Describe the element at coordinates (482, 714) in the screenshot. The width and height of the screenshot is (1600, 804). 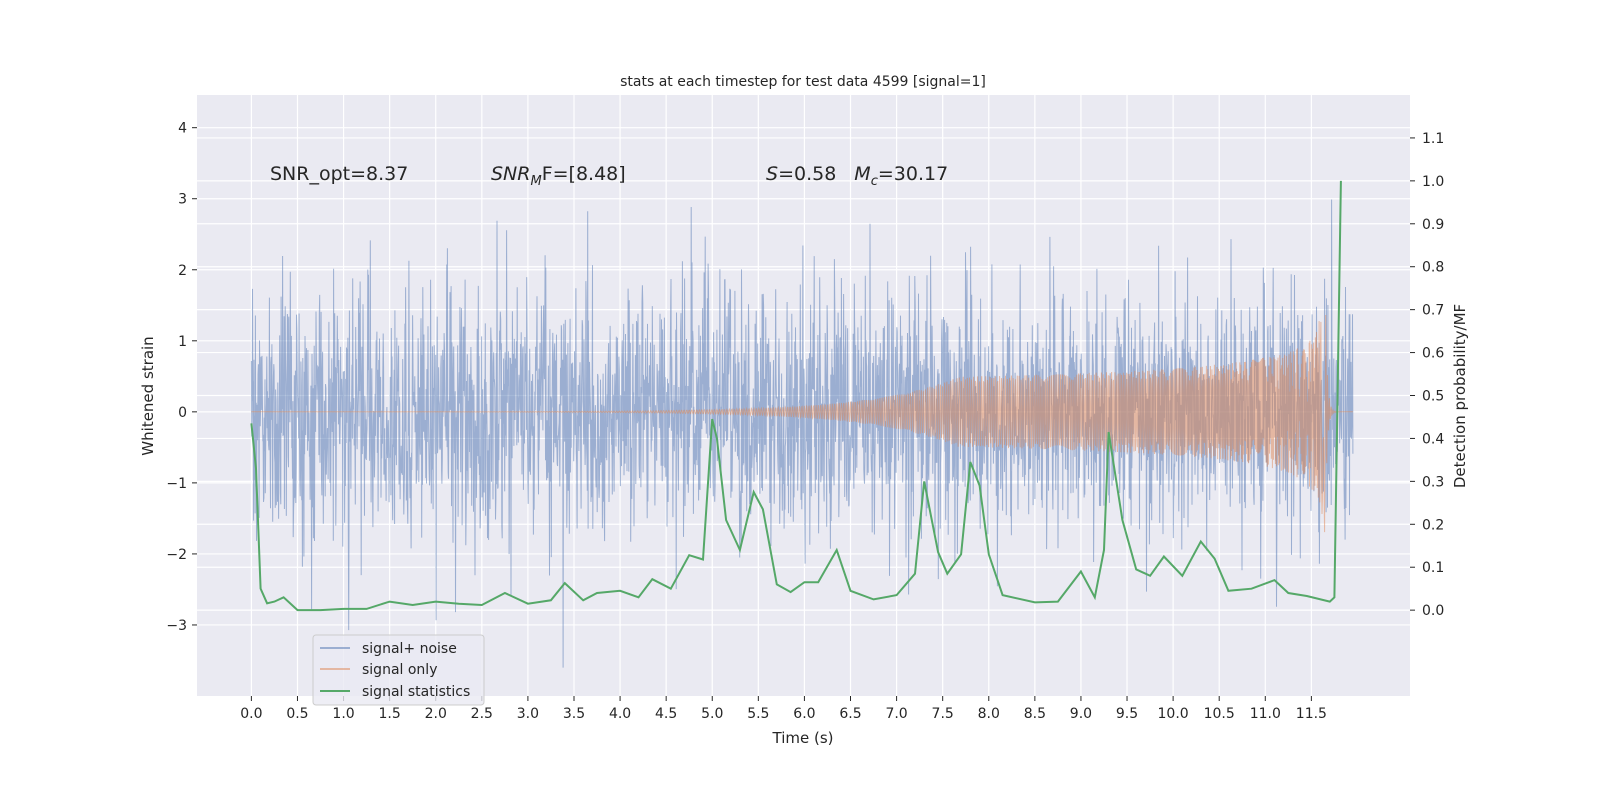
I see `x-tick-label: 2.5` at that location.